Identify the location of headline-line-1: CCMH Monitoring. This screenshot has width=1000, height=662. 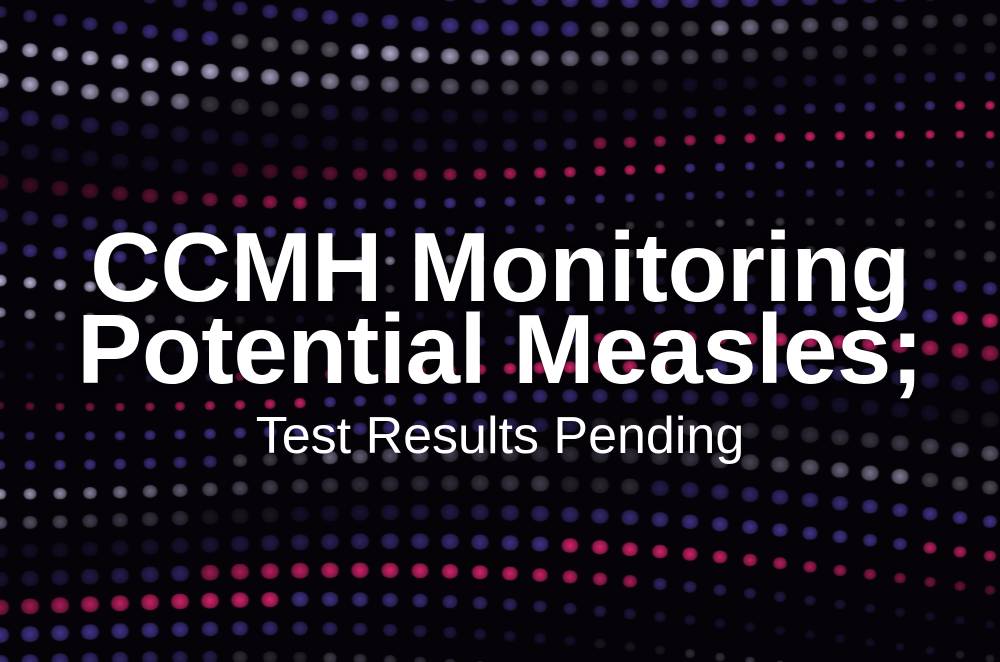
(500, 267).